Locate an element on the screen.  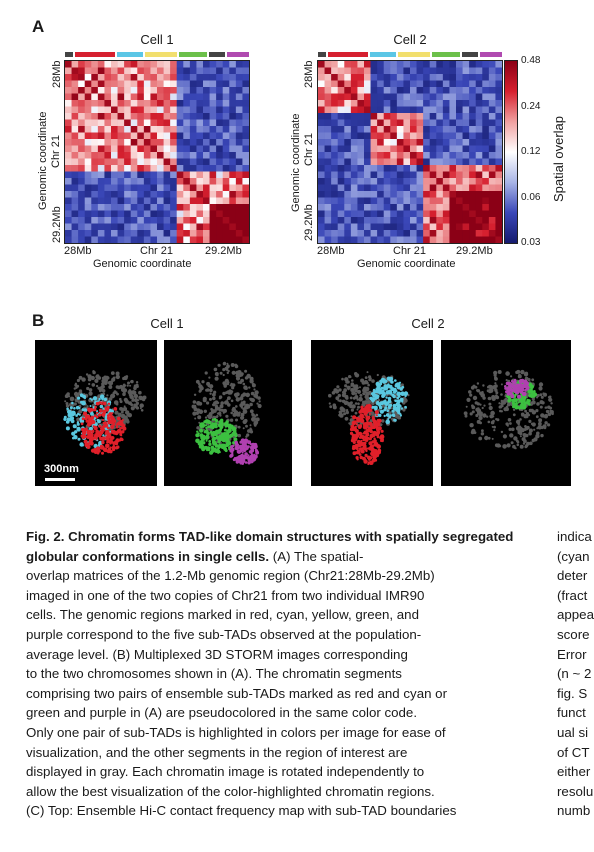
side-line: fig. S is located at coordinates (572, 693).